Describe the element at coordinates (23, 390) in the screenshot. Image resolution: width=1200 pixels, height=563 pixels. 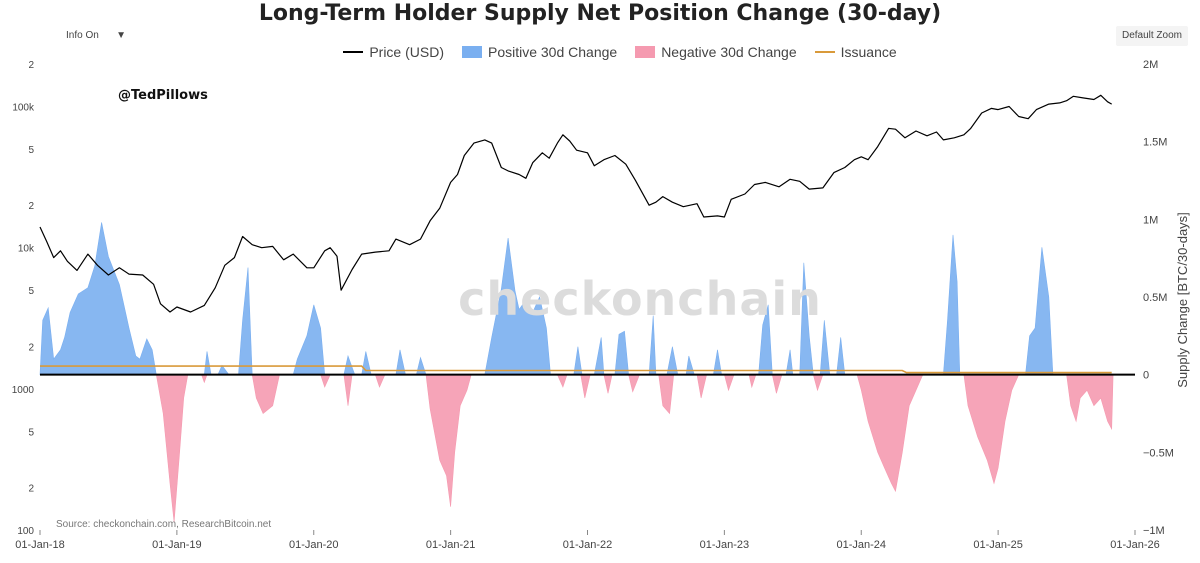
I see `left-axis-tick-label: 1000` at that location.